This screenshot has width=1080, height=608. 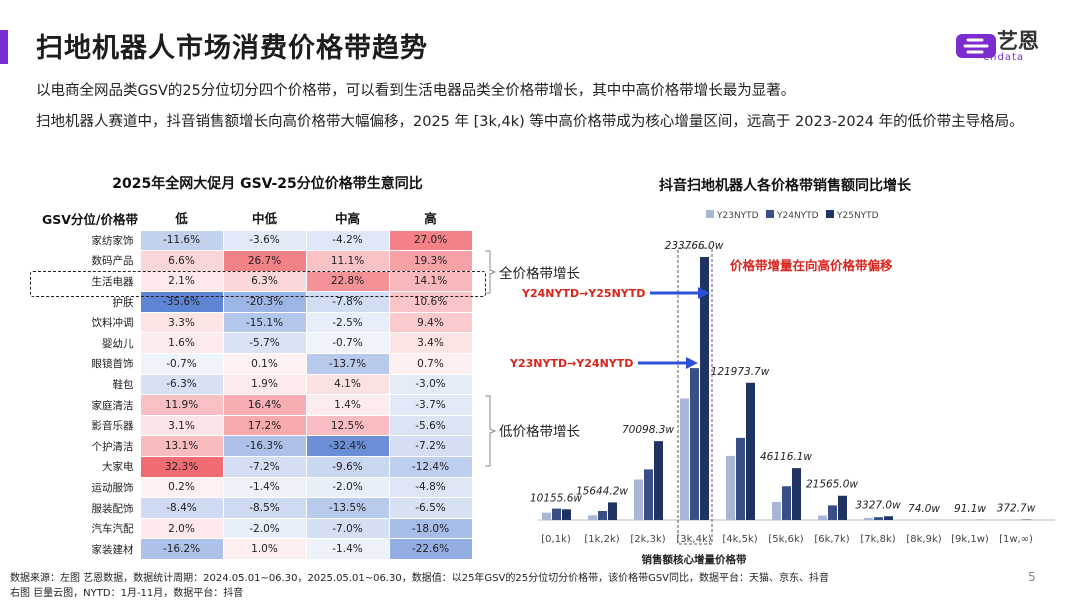 I want to click on x-tick-label: [5k,6k), so click(x=785, y=539).